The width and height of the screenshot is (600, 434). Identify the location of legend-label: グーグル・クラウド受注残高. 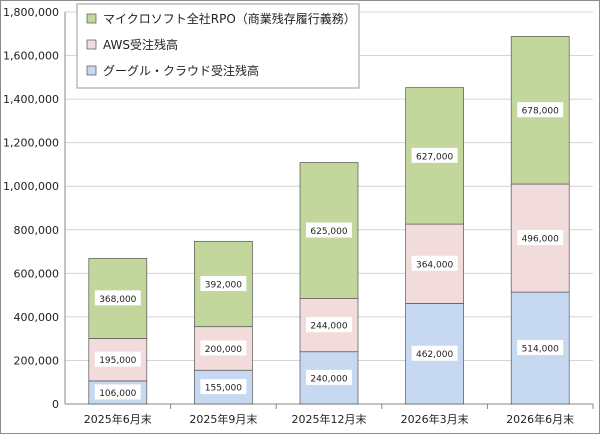
(181, 70).